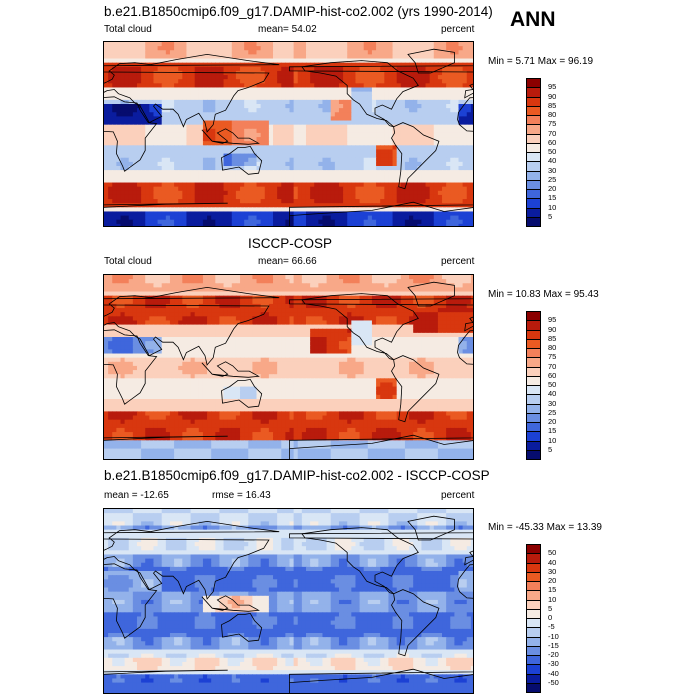 This screenshot has width=700, height=700. I want to click on colorbar-tick-label: 30, so click(552, 170).